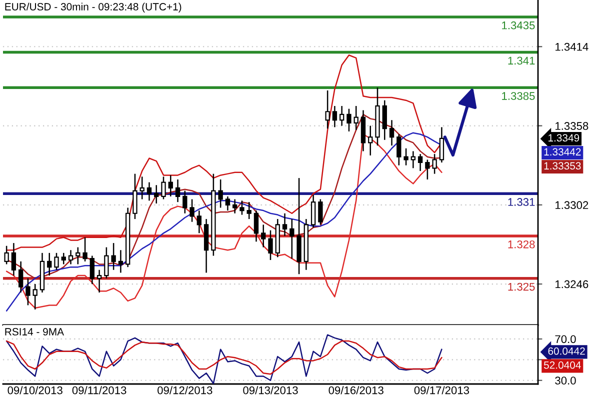 This screenshot has width=590, height=400. What do you see at coordinates (521, 60) in the screenshot?
I see `ref-line-label: 1.341` at bounding box center [521, 60].